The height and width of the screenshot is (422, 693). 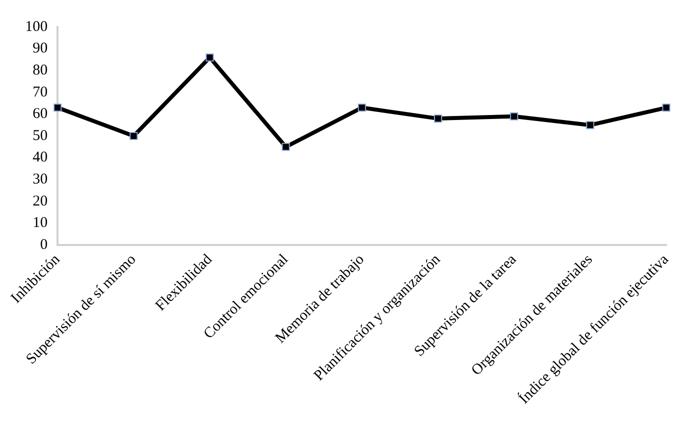 I want to click on y-tick-label: 0, so click(x=44, y=244).